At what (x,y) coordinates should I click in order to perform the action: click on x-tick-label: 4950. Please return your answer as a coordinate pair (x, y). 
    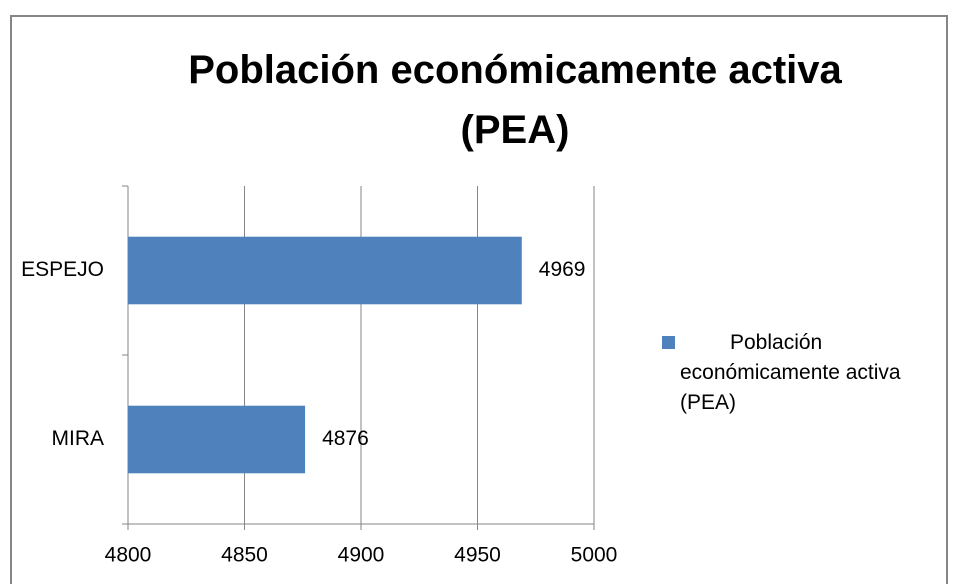
    Looking at the image, I should click on (477, 555).